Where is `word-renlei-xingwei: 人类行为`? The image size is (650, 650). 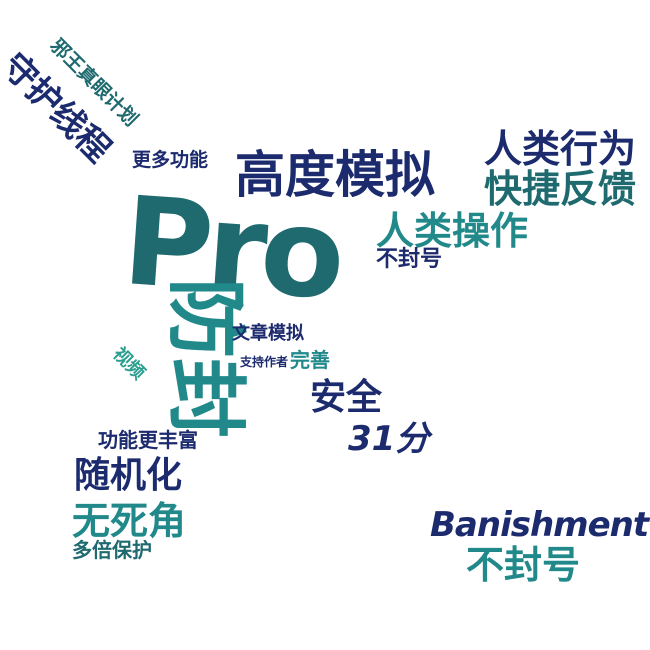
word-renlei-xingwei: 人类行为 is located at coordinates (560, 149).